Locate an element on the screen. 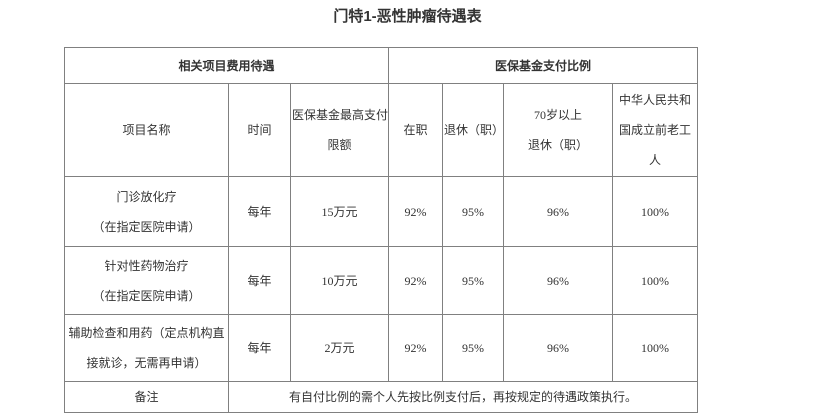 The height and width of the screenshot is (419, 815). remark-row: 备注 有自付比例的需个人先按比例支付后，再按规定的待遇政策执行。 is located at coordinates (381, 397).